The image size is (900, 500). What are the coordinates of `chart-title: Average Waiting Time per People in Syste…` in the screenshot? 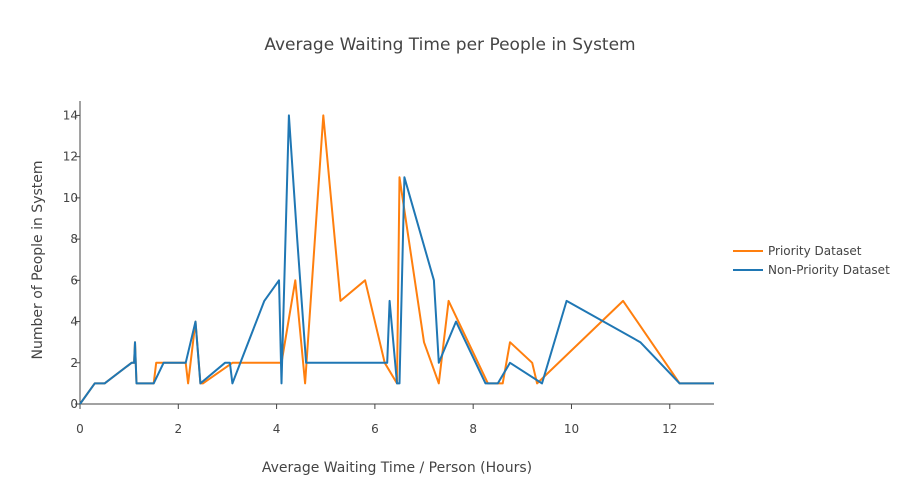 It's located at (449, 45).